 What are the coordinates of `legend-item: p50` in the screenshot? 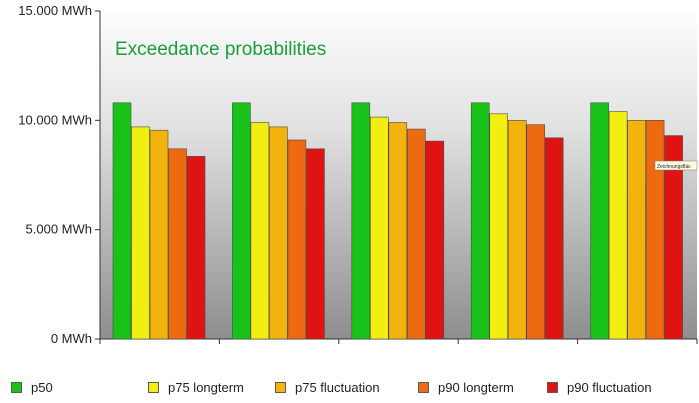 It's located at (32, 387).